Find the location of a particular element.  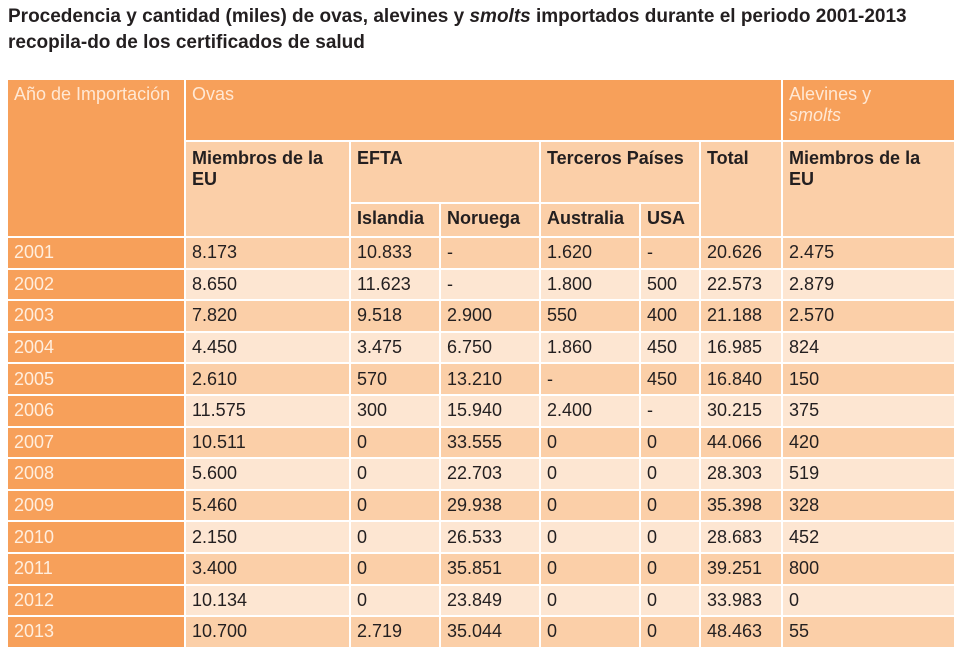

cell-total: 21.188 is located at coordinates (742, 317).